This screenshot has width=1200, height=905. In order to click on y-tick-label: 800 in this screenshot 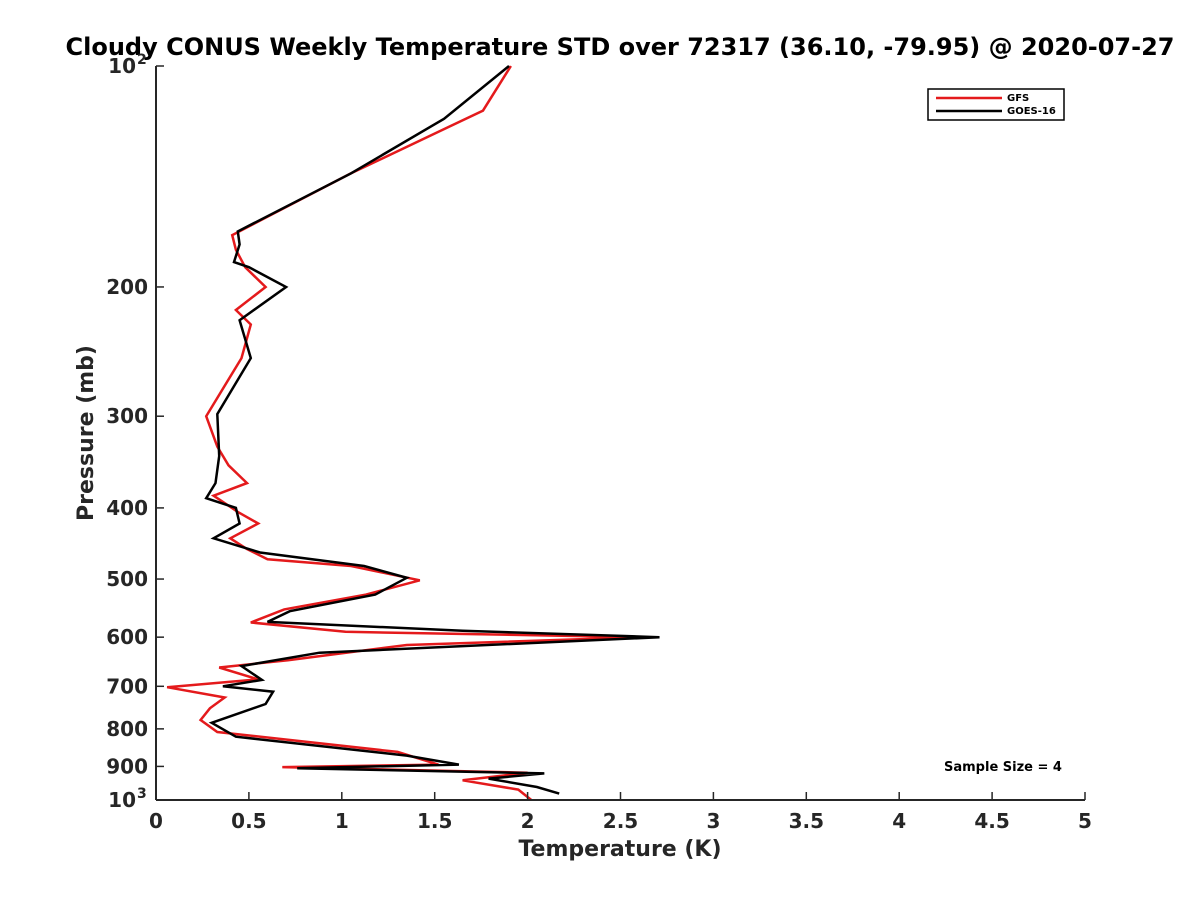, I will do `click(127, 729)`.